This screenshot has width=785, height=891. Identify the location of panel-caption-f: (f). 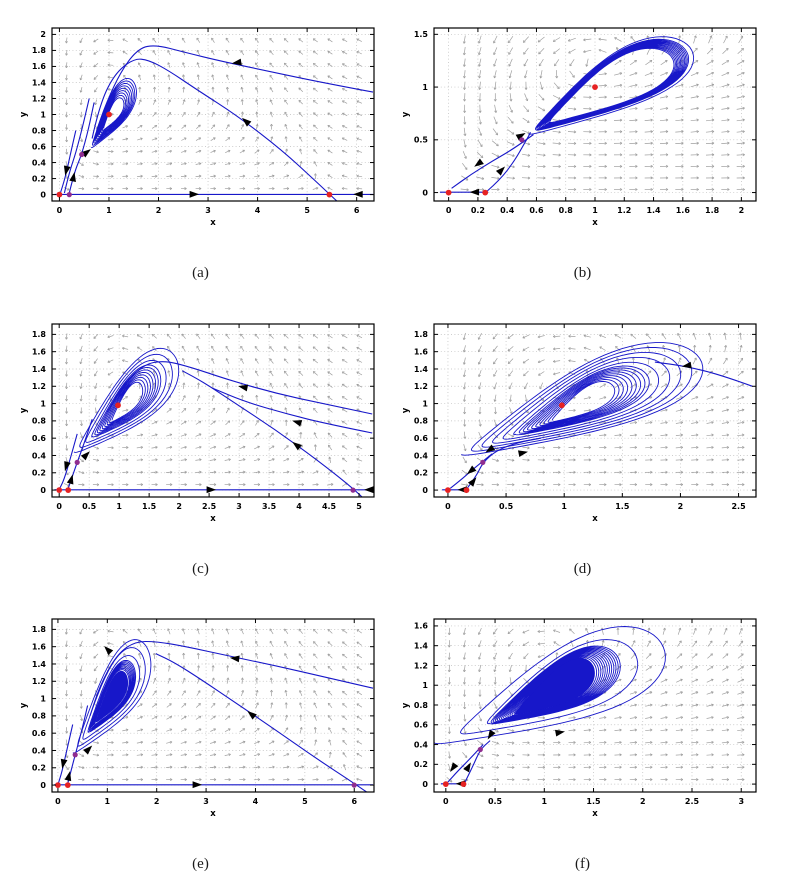
(582, 864).